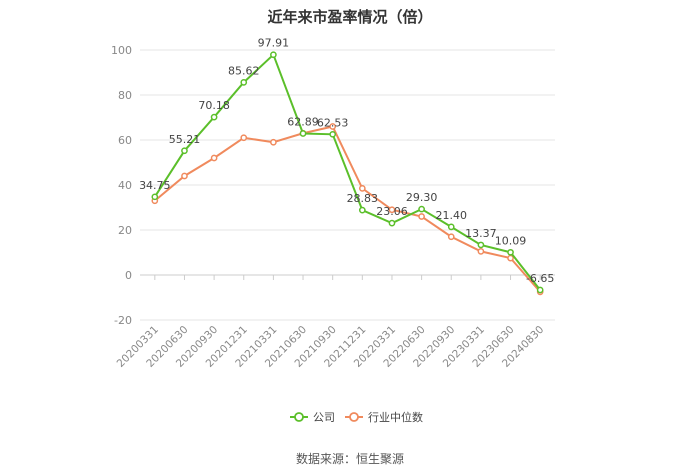  I want to click on y-tick-label: 20, so click(125, 230).